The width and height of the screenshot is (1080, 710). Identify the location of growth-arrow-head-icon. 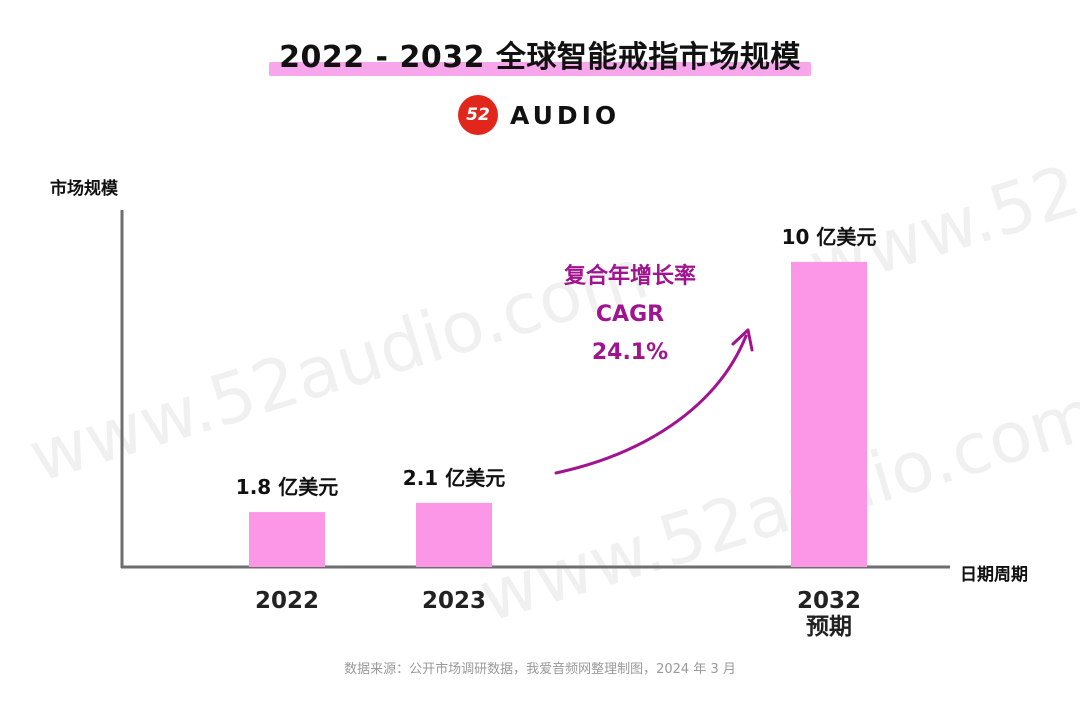
(742, 340).